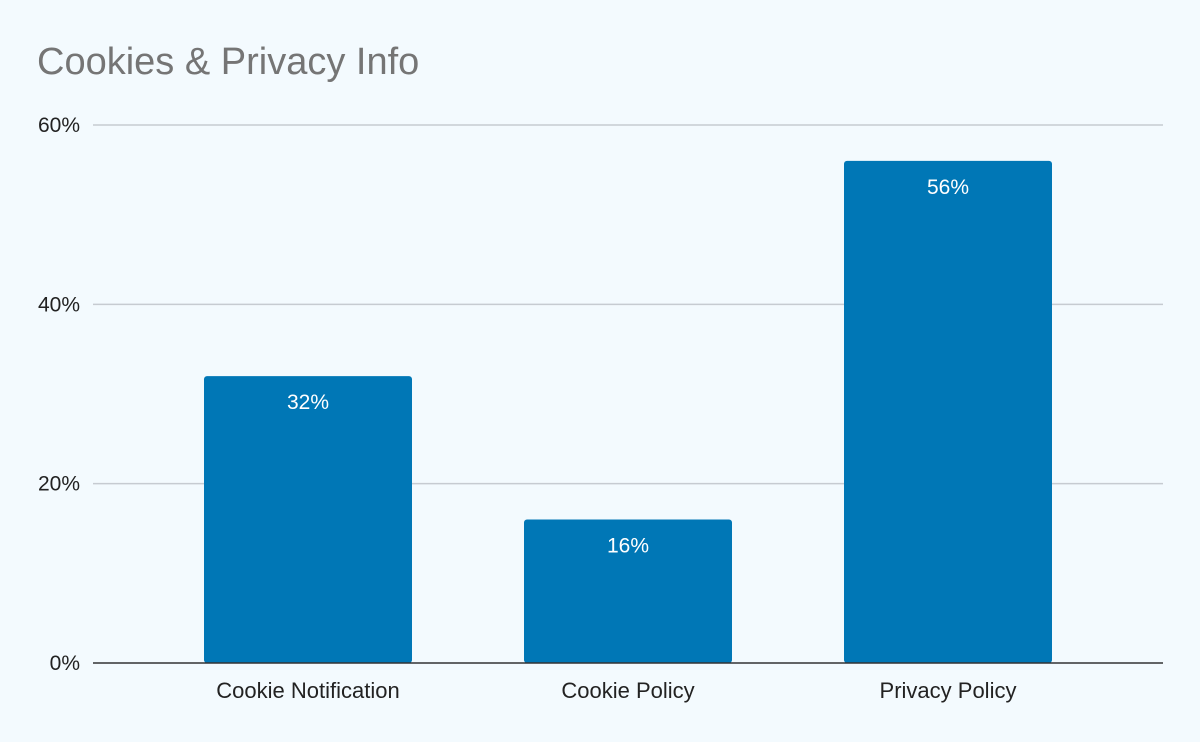 The image size is (1200, 742). Describe the element at coordinates (627, 690) in the screenshot. I see `x-category-label: Cookie Policy` at that location.